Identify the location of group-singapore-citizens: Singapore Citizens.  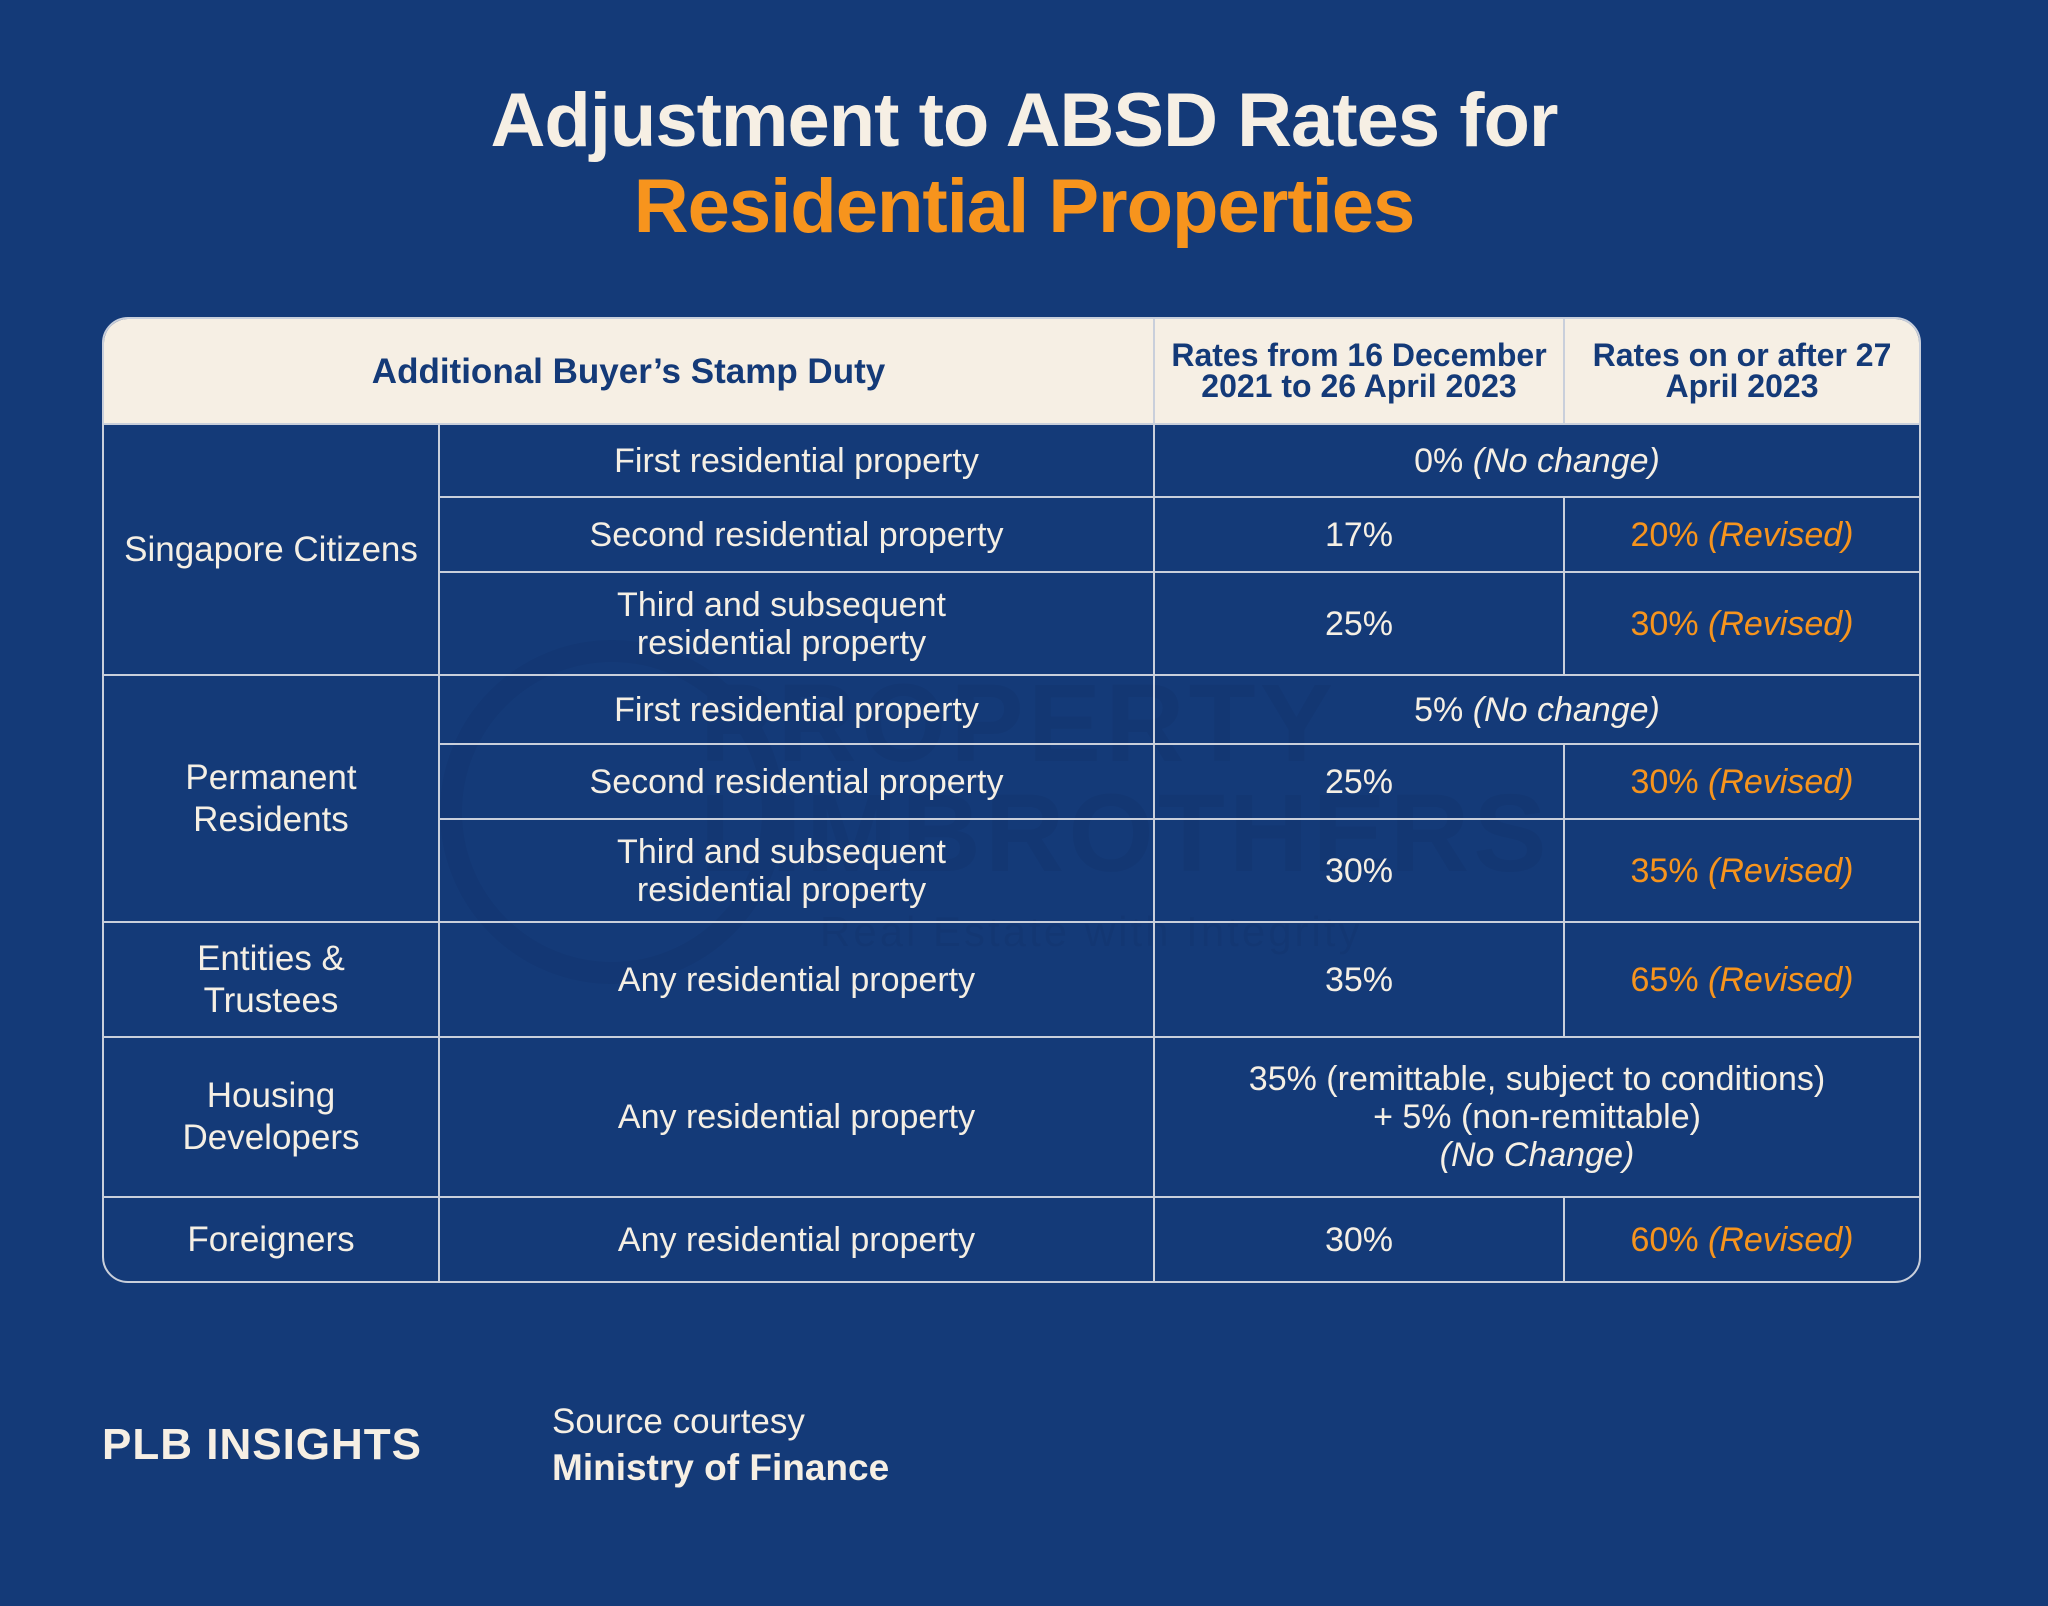
(272, 549).